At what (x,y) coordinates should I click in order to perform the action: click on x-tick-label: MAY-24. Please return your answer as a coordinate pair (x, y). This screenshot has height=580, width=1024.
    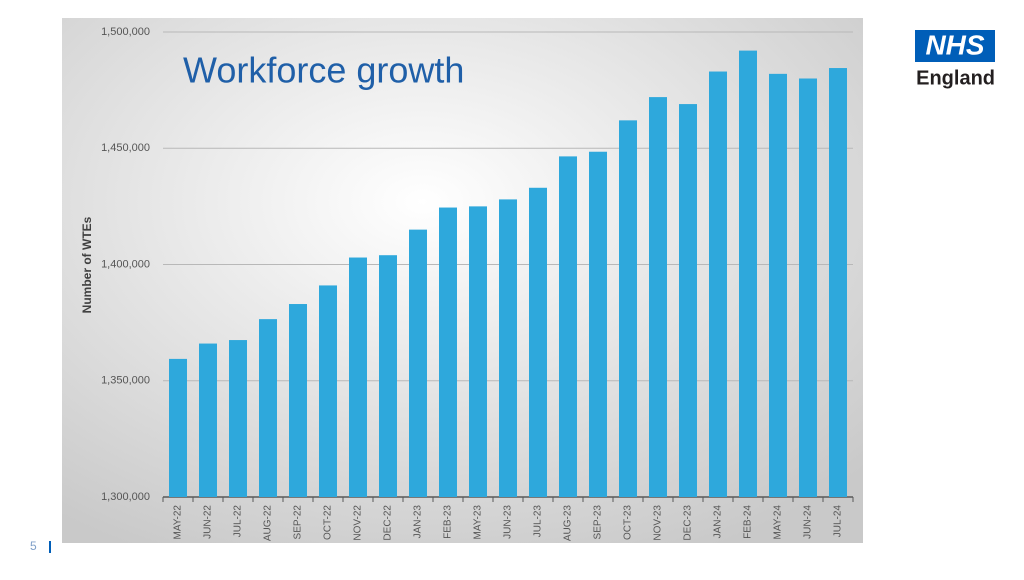
    Looking at the image, I should click on (778, 522).